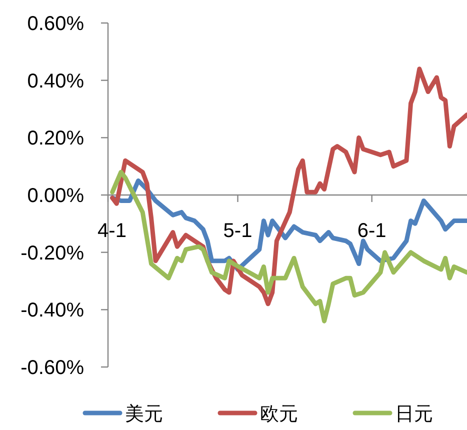  I want to click on x-tick-label: 6-1, so click(371, 231).